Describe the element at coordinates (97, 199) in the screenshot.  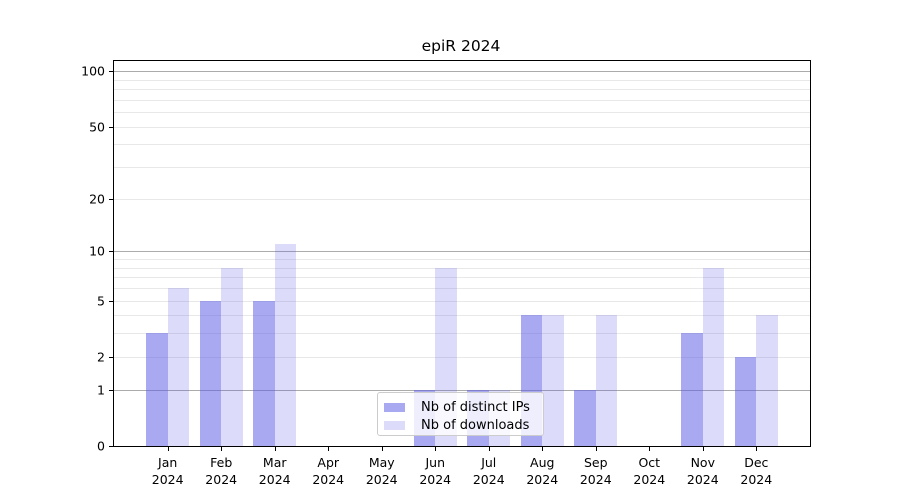
I see `y-tick-label-20: 20` at that location.